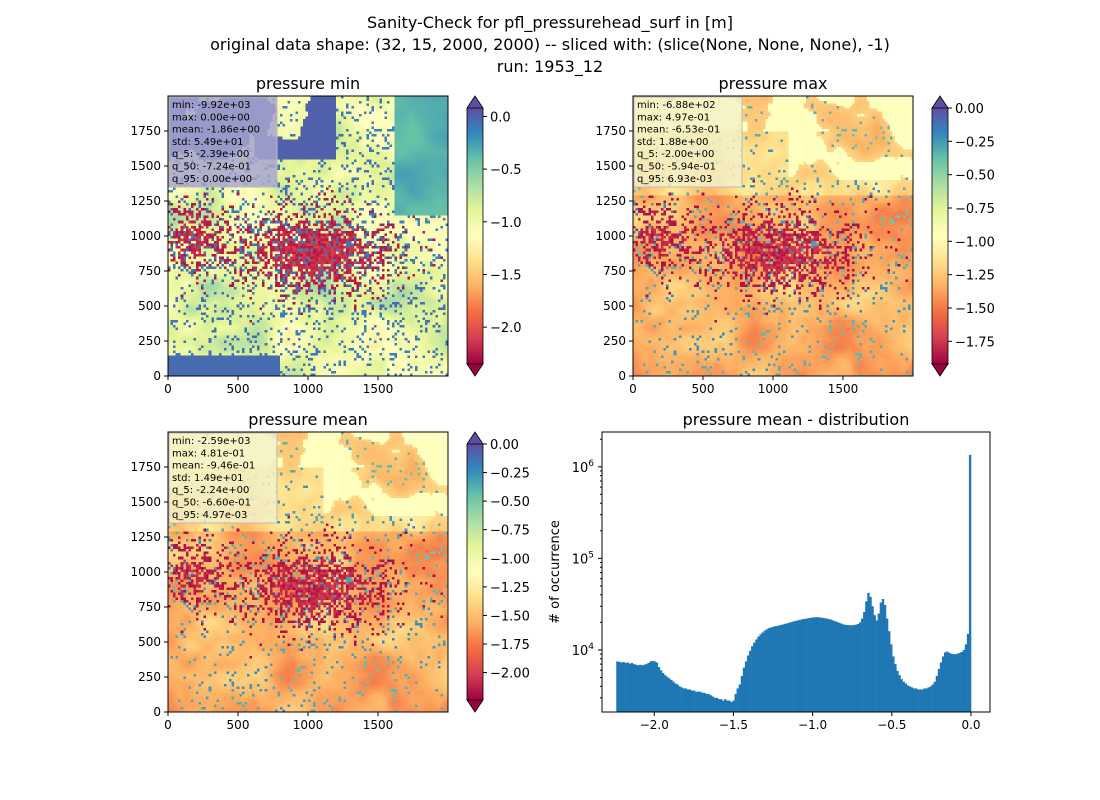 This screenshot has height=800, width=1100. I want to click on x-tick-label: −0.5, so click(891, 725).